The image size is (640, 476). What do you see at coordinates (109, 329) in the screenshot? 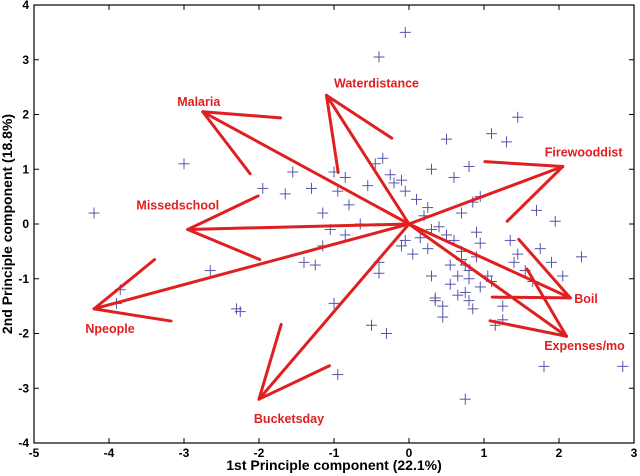
I see `vector-label: Npeople` at bounding box center [109, 329].